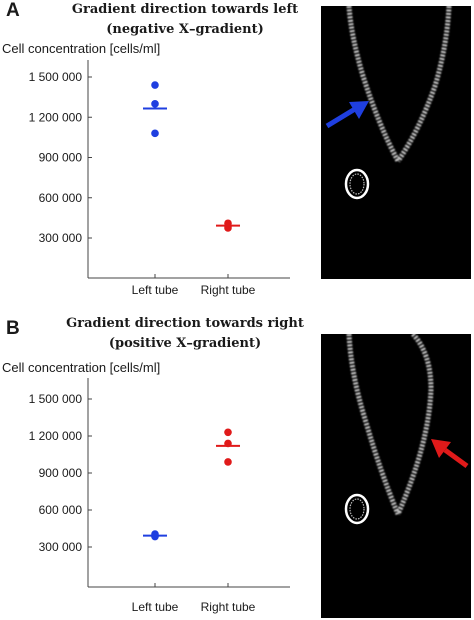 The width and height of the screenshot is (474, 620). I want to click on panel-letter: B, so click(13, 328).